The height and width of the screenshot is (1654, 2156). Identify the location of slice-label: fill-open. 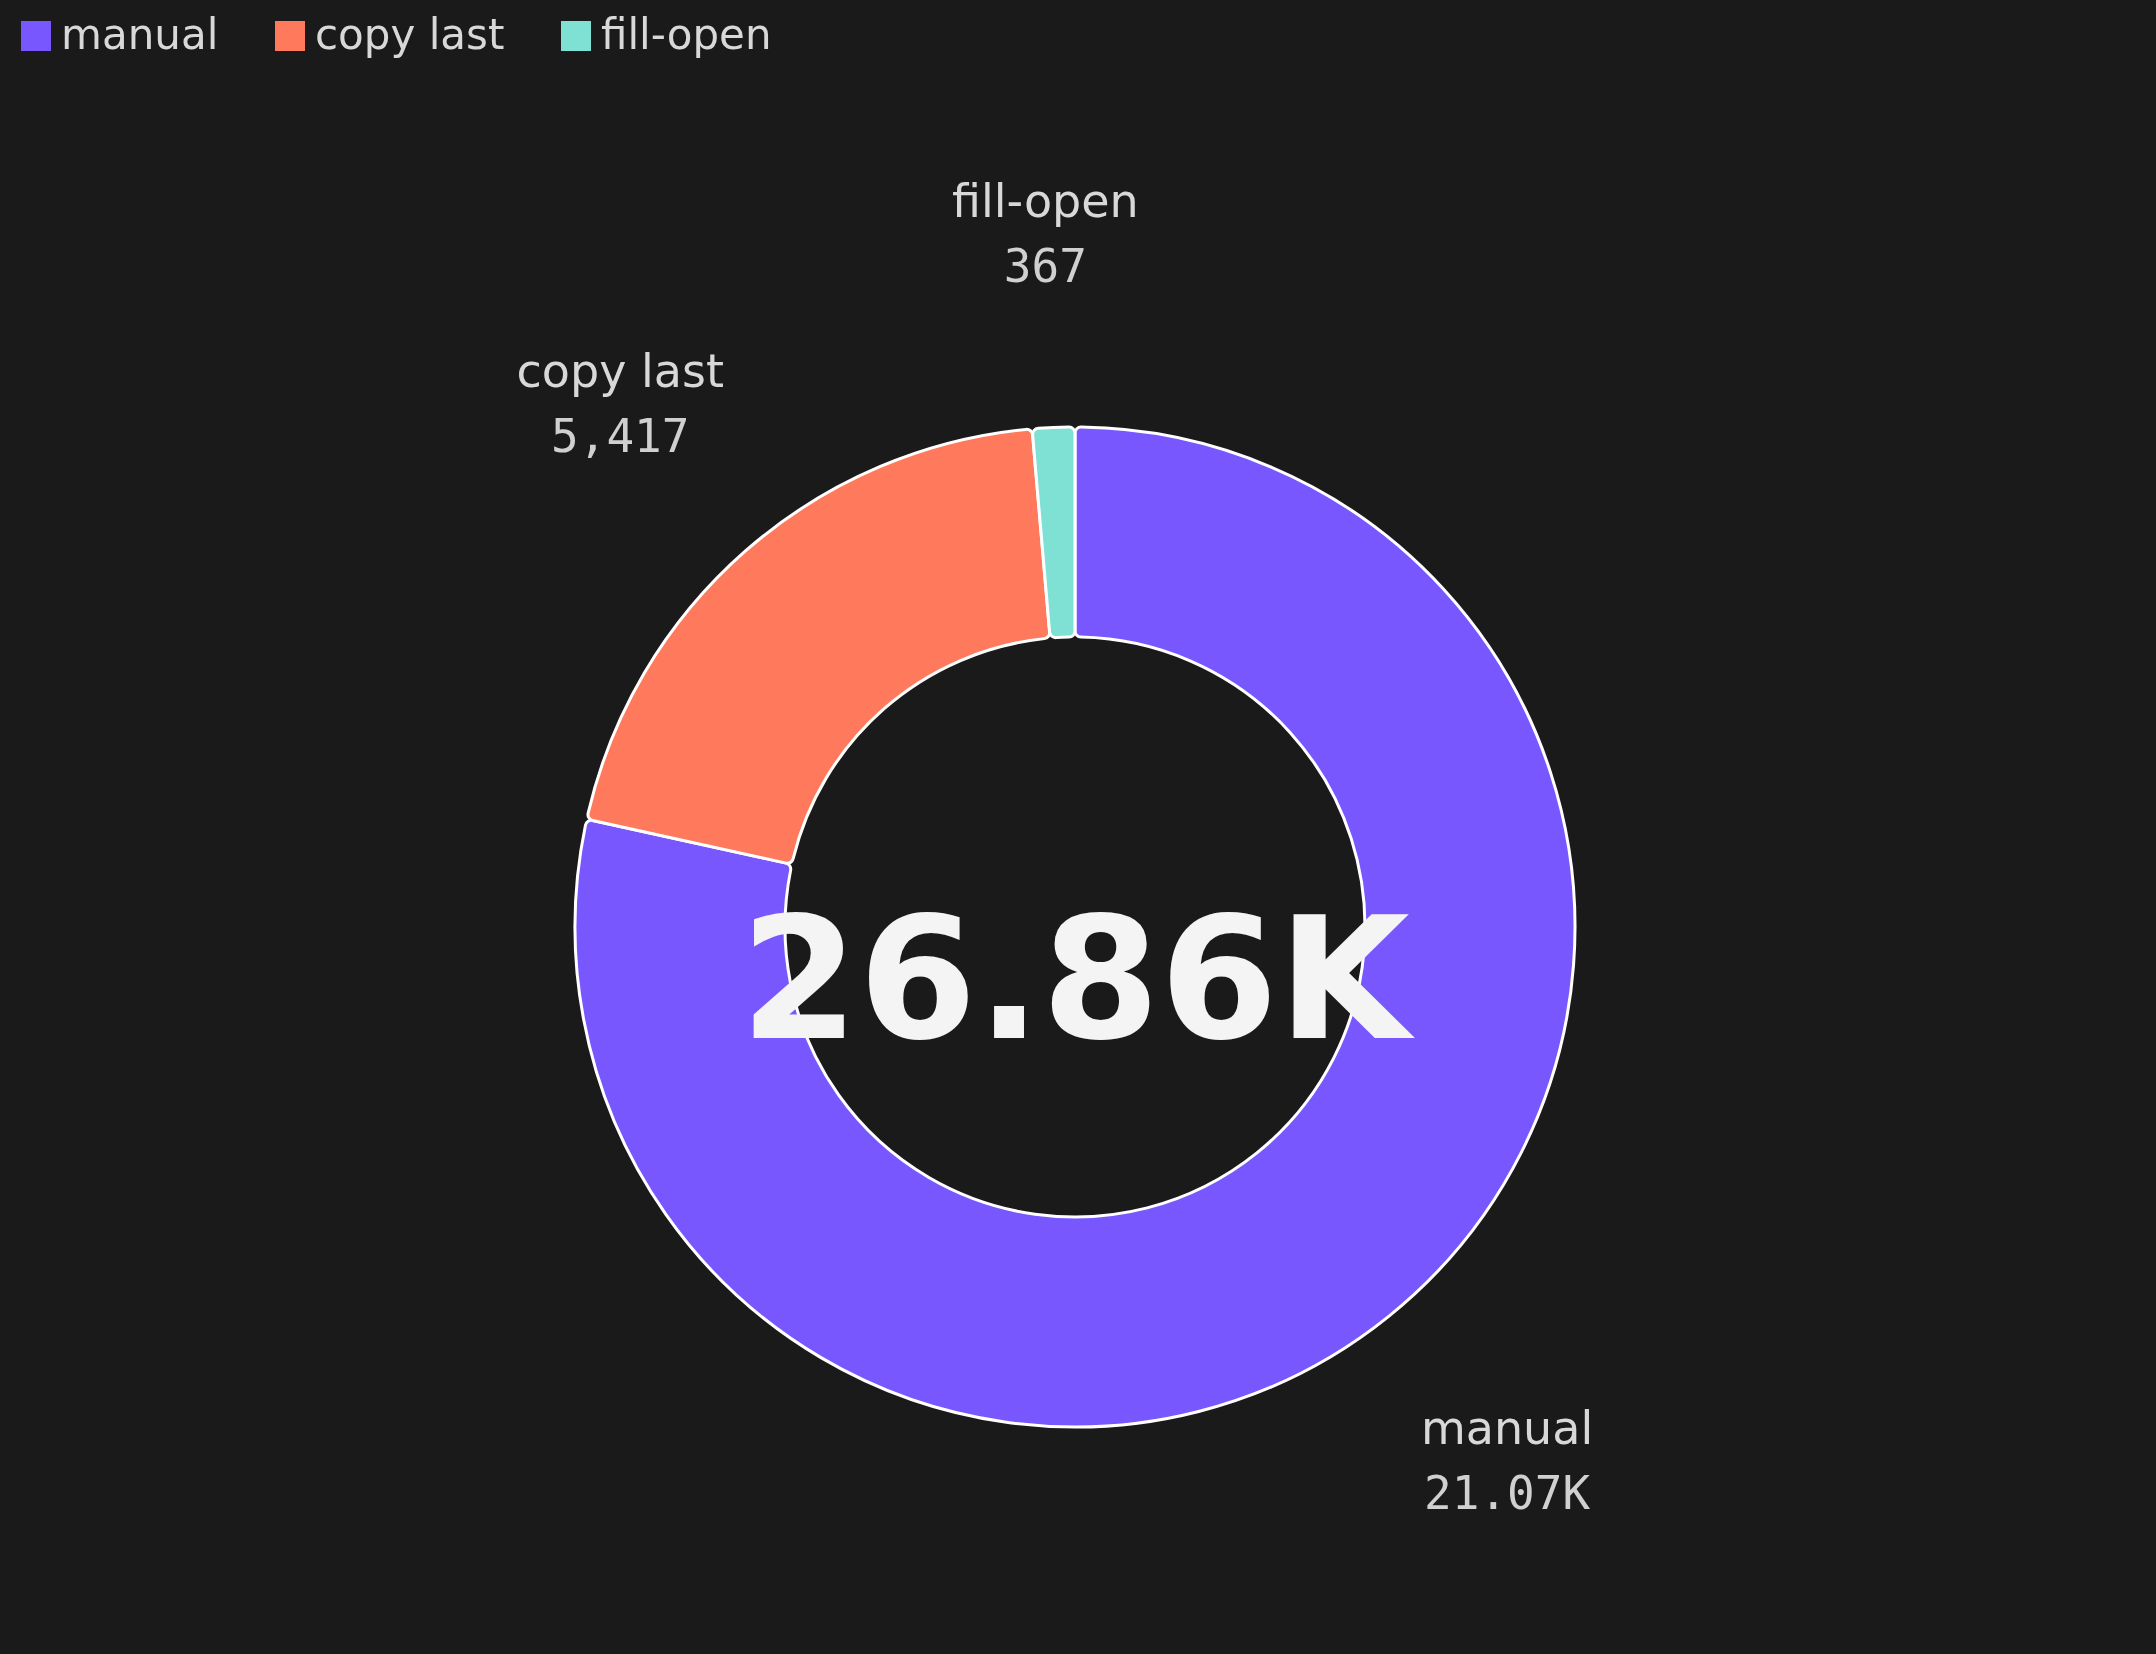
(1045, 200).